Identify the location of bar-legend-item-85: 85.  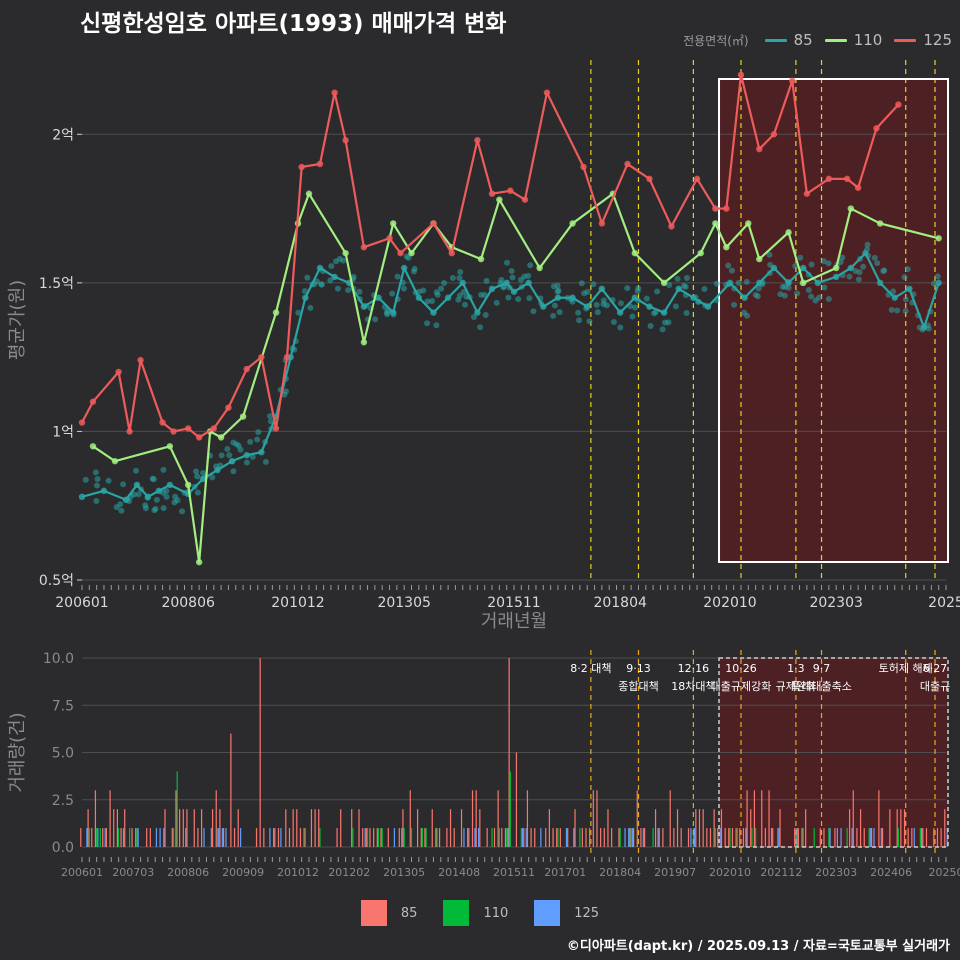
(388, 913).